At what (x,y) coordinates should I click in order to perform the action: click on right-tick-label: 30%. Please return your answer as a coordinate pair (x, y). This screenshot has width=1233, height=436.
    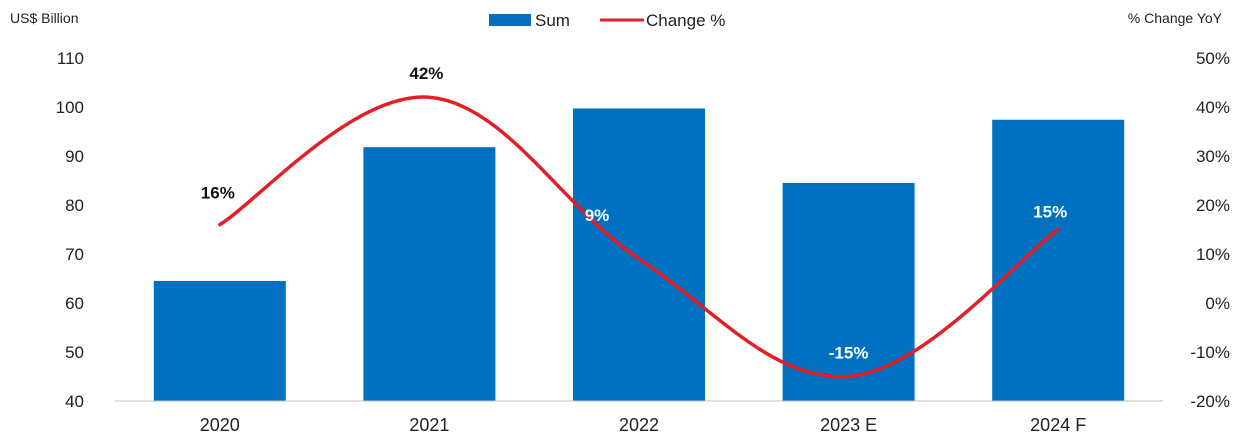
    Looking at the image, I should click on (1213, 156).